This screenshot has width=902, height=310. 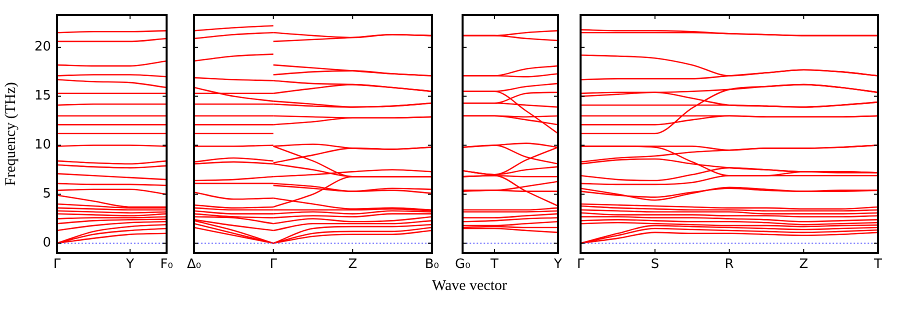 What do you see at coordinates (42, 96) in the screenshot?
I see `y-tick-label: 15` at bounding box center [42, 96].